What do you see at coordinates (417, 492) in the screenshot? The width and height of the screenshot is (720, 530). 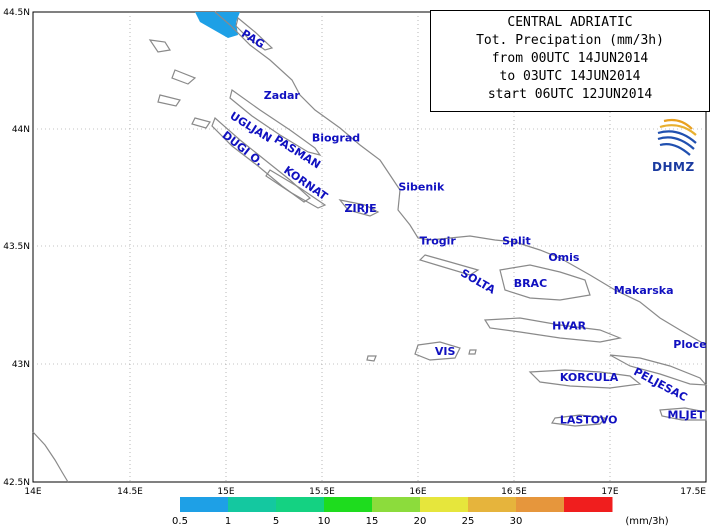 I see `x-tick-label: 16E` at bounding box center [417, 492].